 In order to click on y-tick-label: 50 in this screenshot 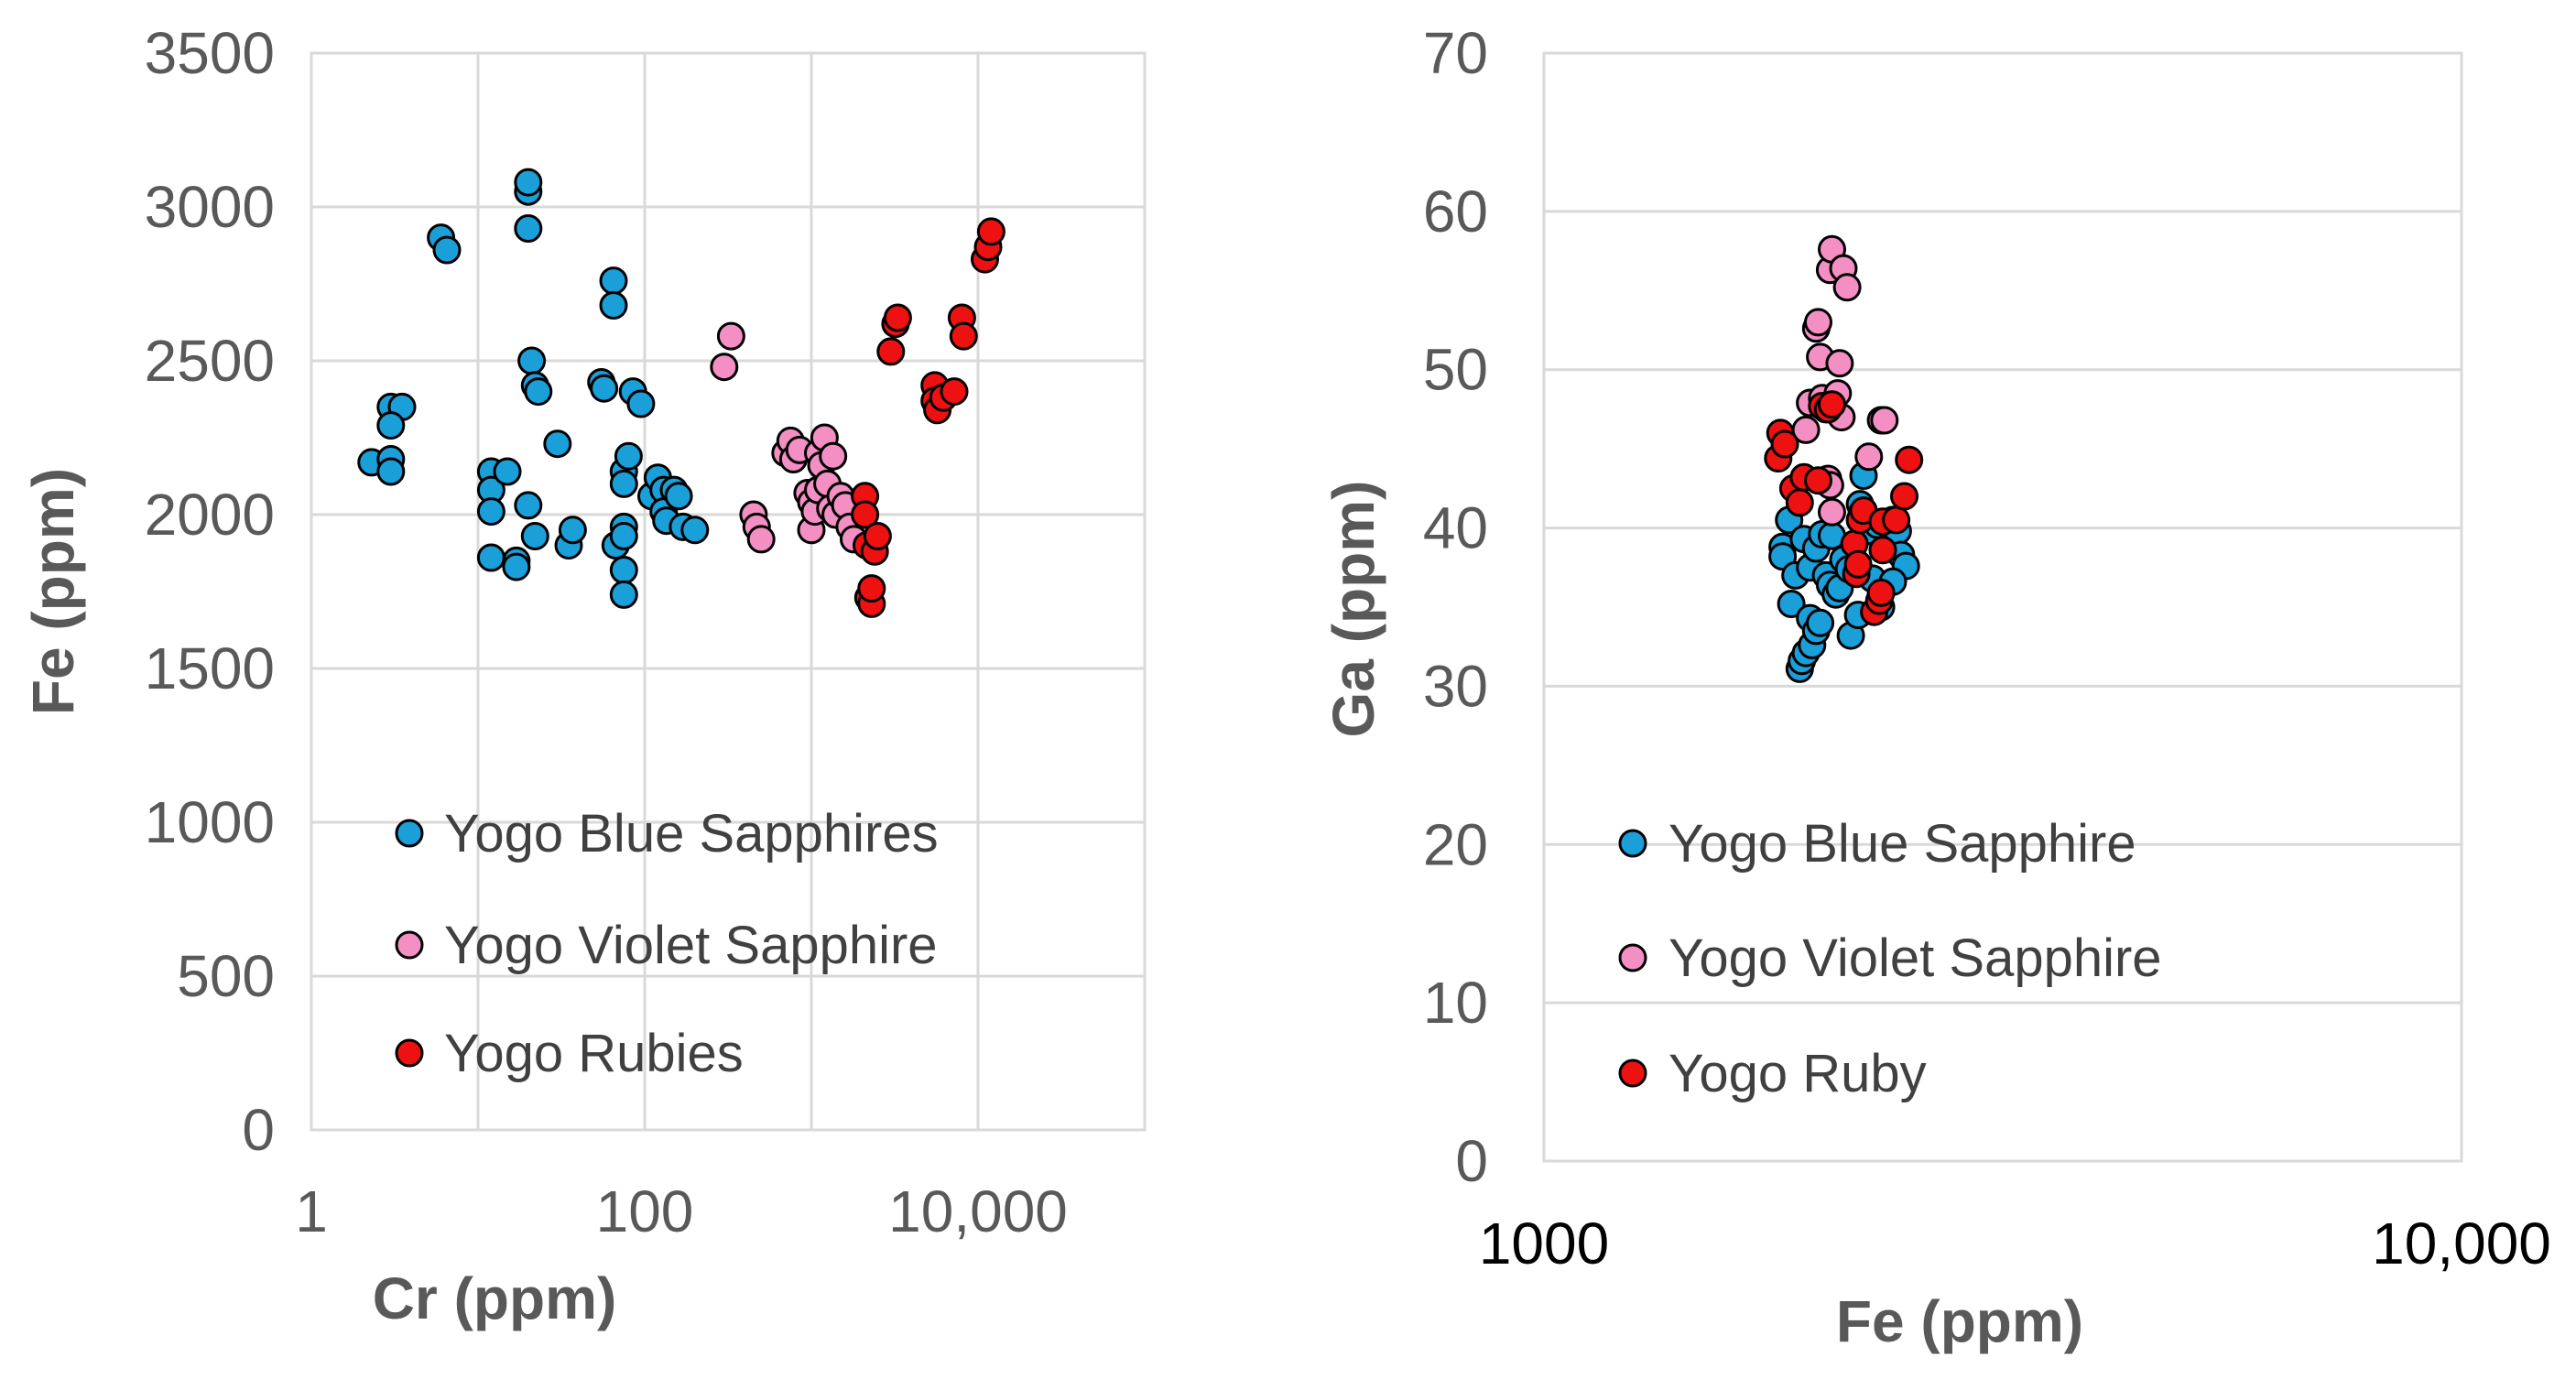, I will do `click(1455, 370)`.